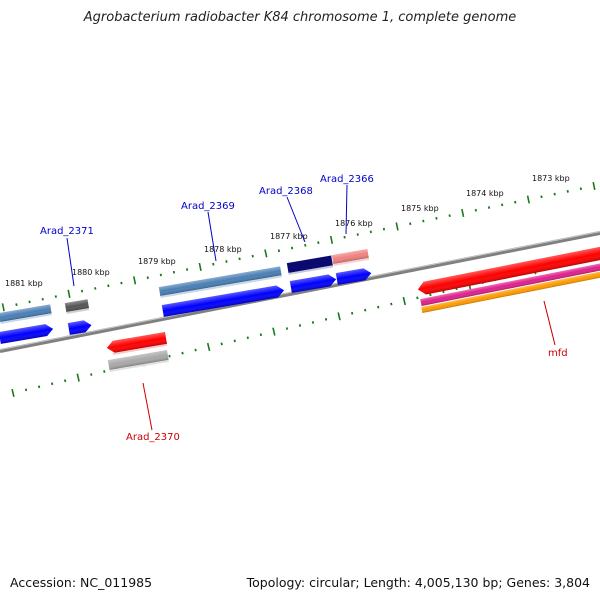 The width and height of the screenshot is (600, 600). Describe the element at coordinates (420, 208) in the screenshot. I see `scale-label: 1875 kbp` at that location.